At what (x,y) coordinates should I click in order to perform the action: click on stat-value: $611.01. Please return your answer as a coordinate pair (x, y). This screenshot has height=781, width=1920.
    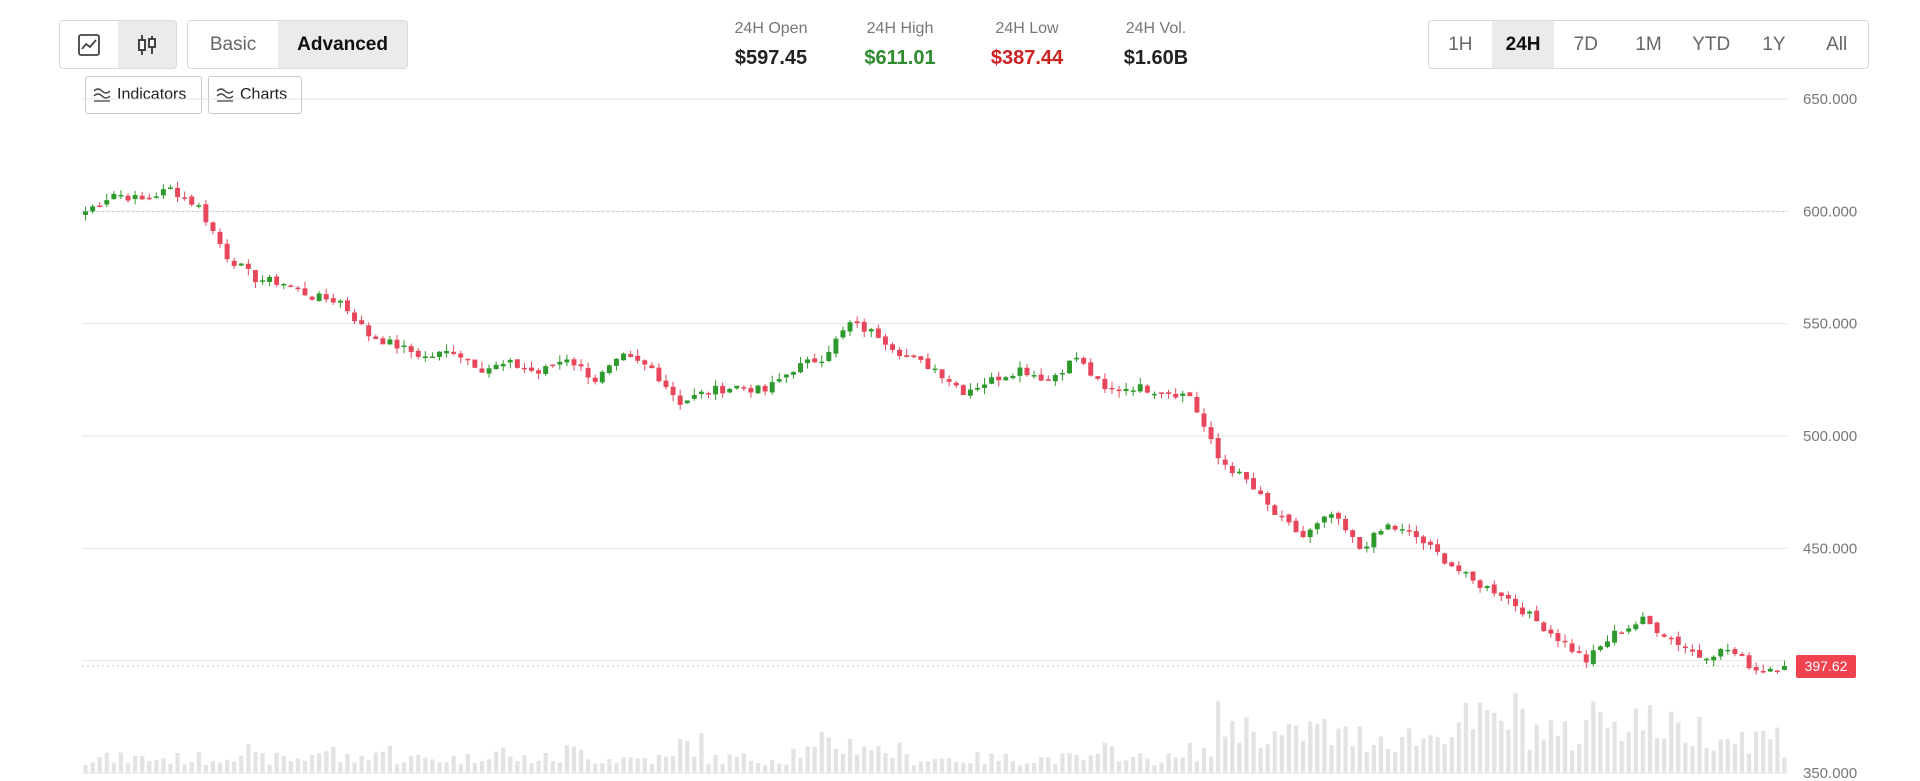
    Looking at the image, I should click on (900, 58).